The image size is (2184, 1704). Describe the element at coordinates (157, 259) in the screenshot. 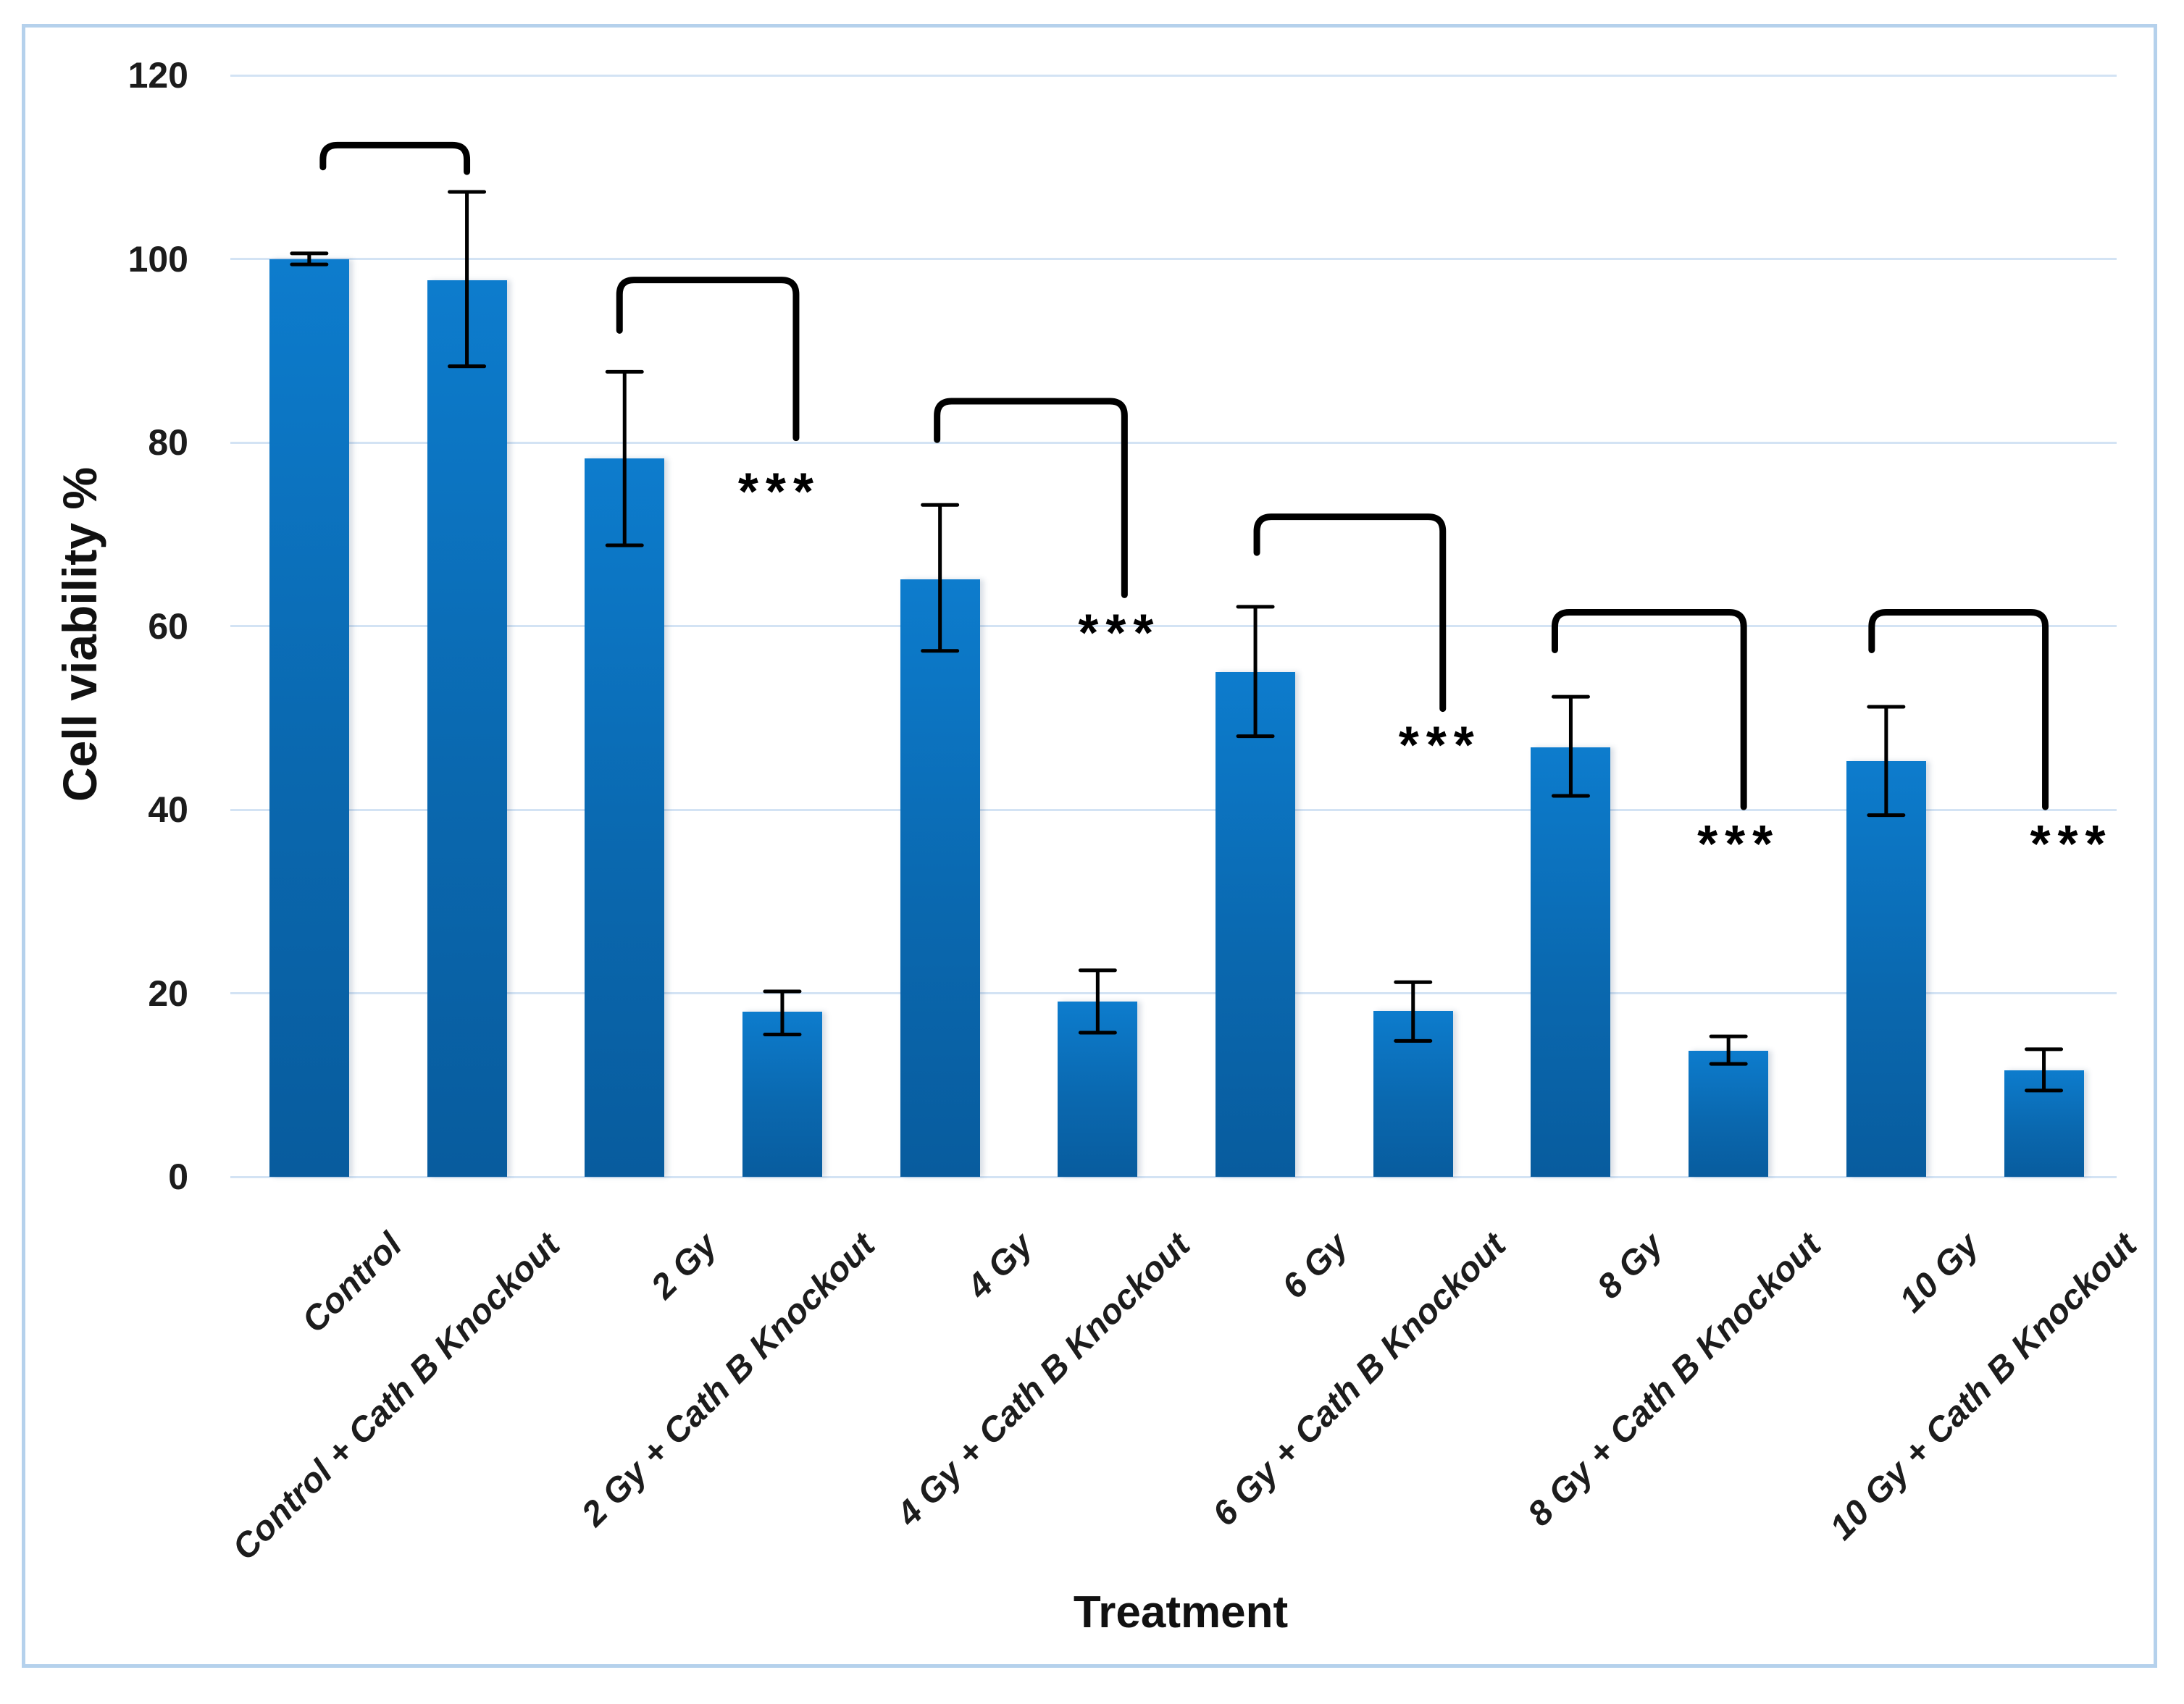

I see `y-tick-label-100: 100` at that location.